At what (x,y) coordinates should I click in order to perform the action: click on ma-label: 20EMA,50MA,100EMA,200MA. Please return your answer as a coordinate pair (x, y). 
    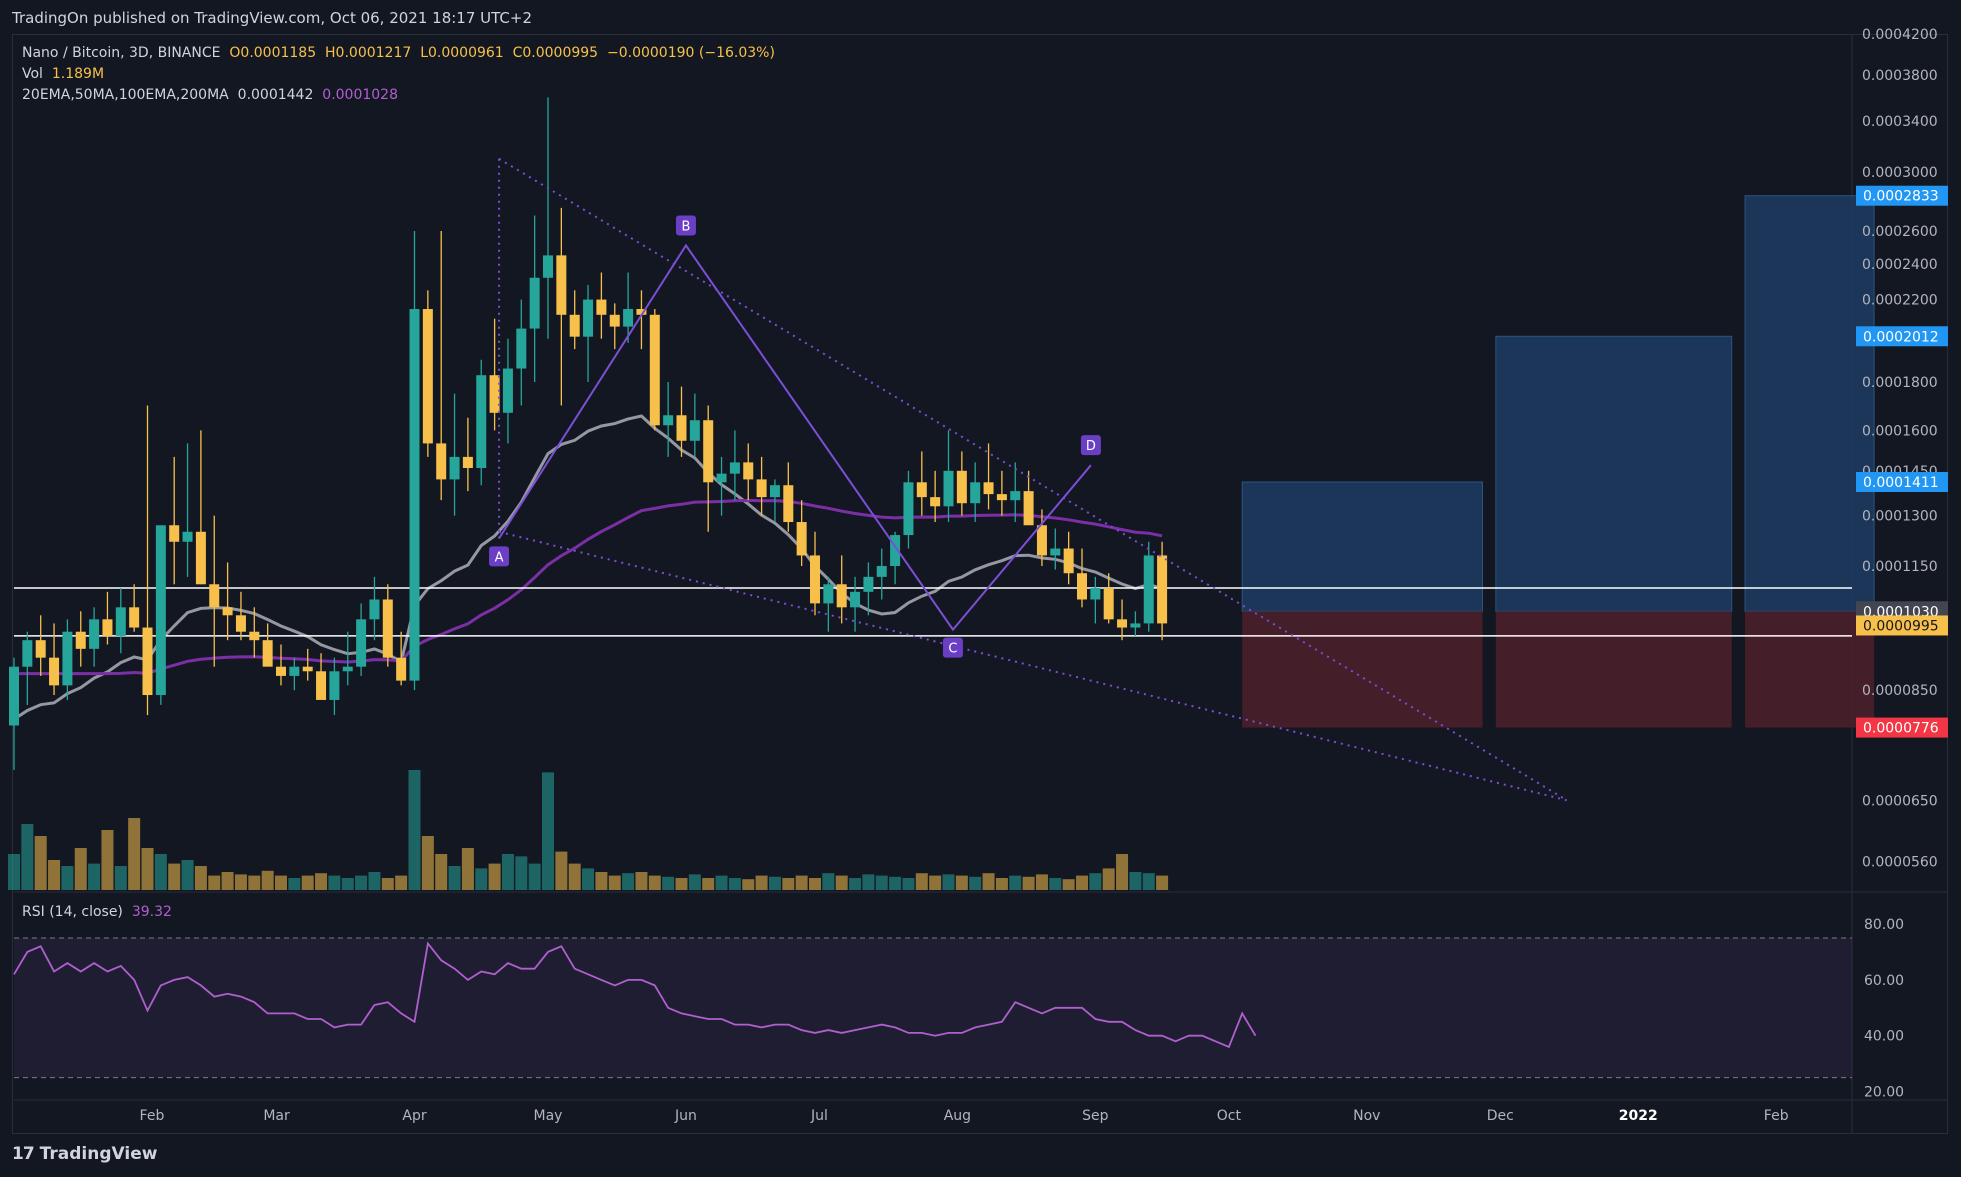
    Looking at the image, I should click on (125, 95).